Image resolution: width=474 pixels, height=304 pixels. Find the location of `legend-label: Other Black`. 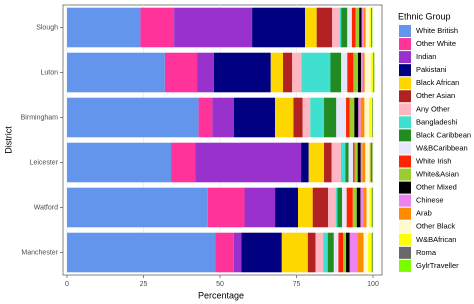

legend-label: Other Black is located at coordinates (435, 226).